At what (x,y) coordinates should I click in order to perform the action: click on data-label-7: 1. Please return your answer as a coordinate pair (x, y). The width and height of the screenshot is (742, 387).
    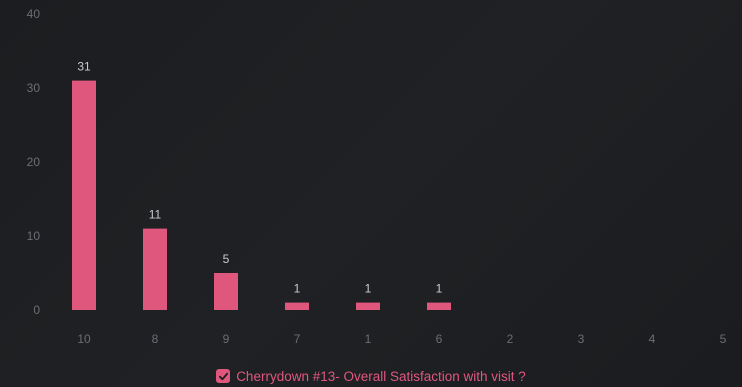
    Looking at the image, I should click on (297, 289).